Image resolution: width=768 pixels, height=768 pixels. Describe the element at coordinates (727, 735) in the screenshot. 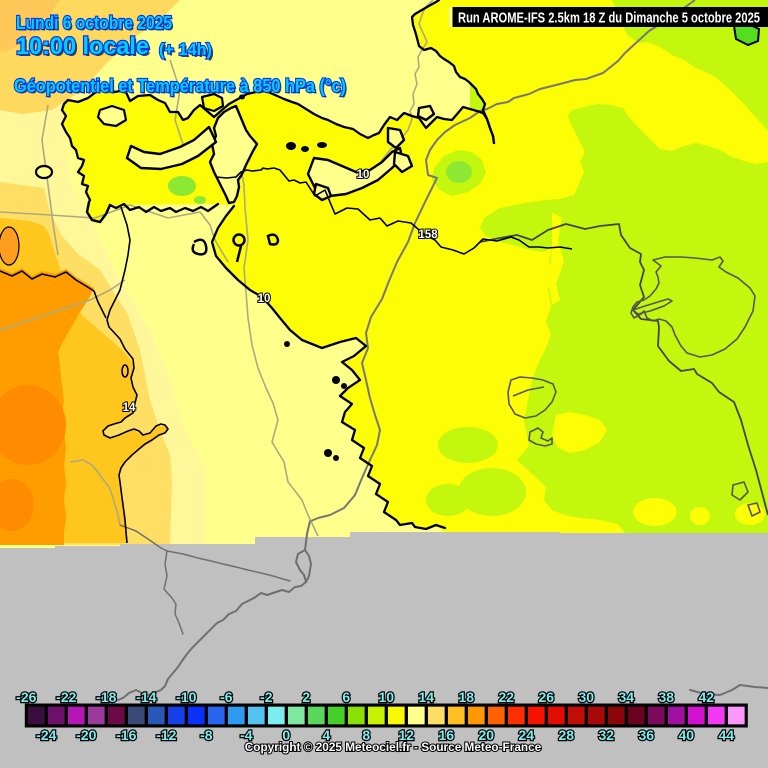

I see `svg-text: 44` at that location.